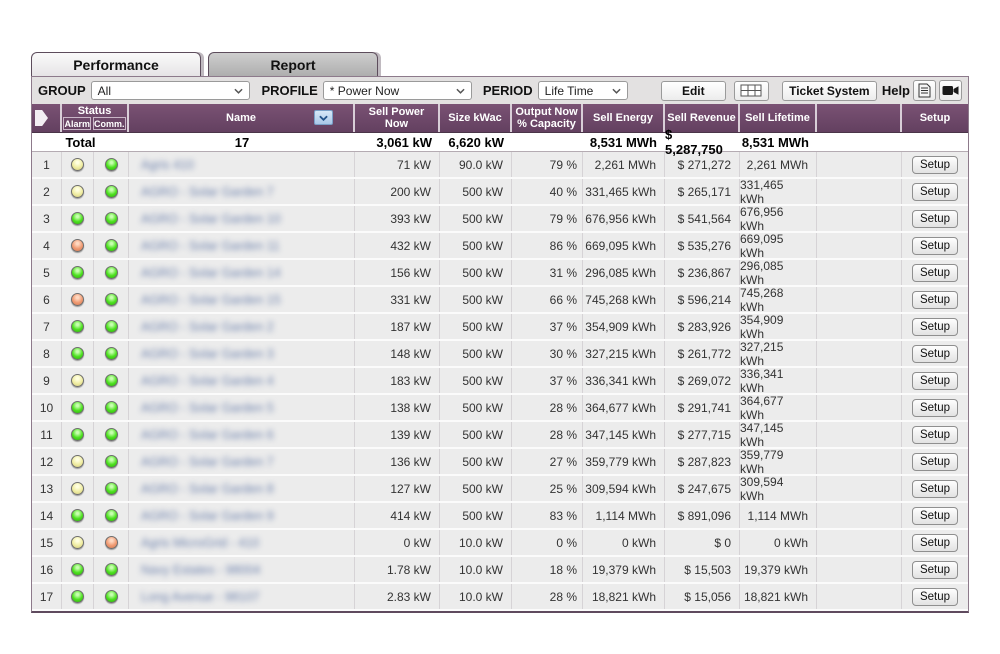 The height and width of the screenshot is (654, 1000). What do you see at coordinates (242, 353) in the screenshot?
I see `site-name-cell: AGRO - Solar Garden 3` at bounding box center [242, 353].